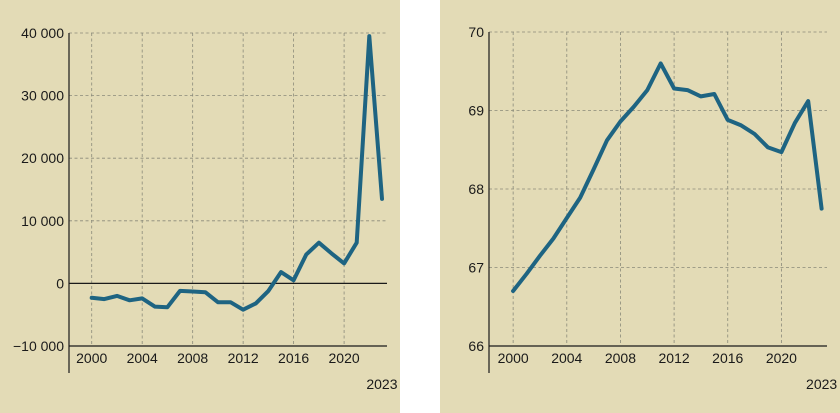  Describe the element at coordinates (476, 268) in the screenshot. I see `y-tick-label: 67` at that location.